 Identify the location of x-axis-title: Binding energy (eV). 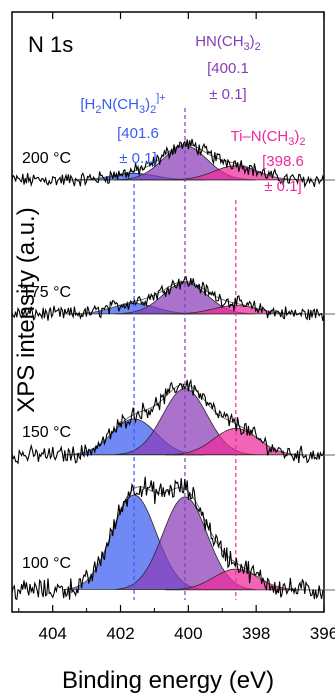
(168, 680).